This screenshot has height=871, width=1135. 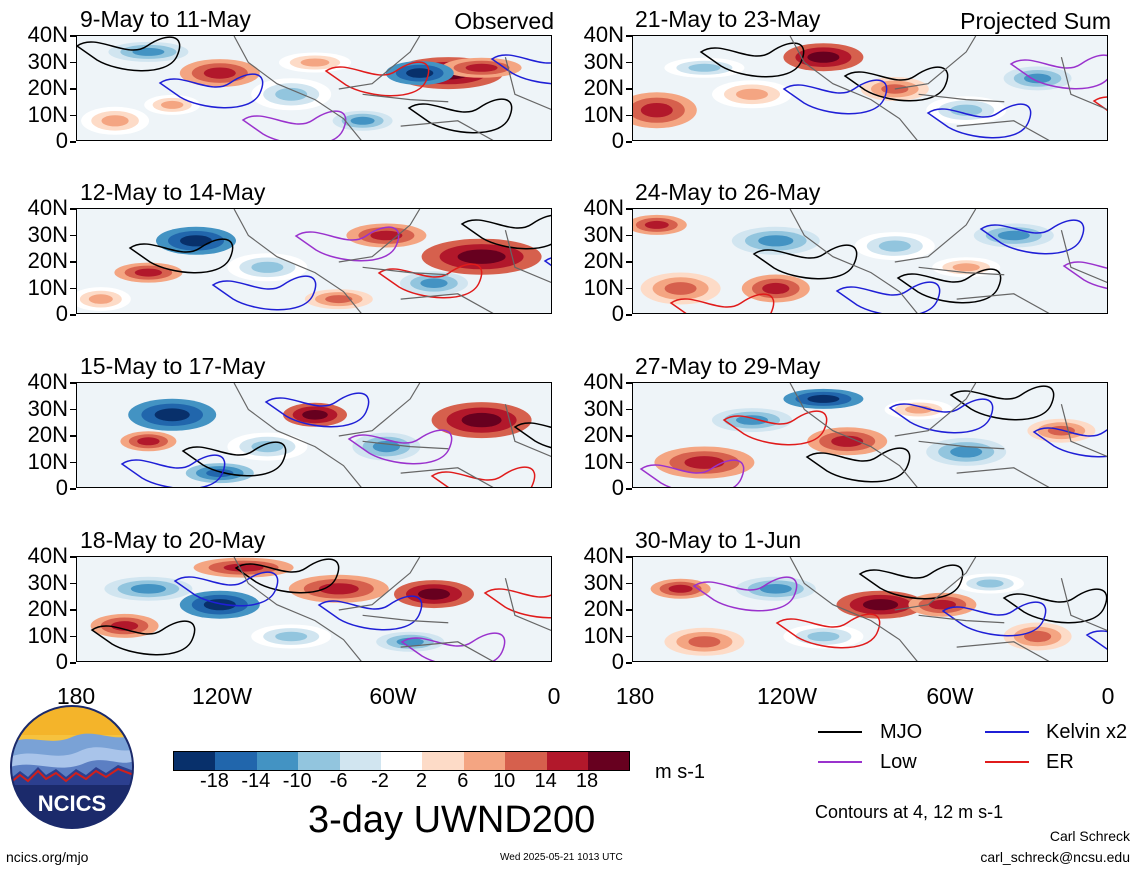 I want to click on colorbar-tick-label: -18, so click(x=214, y=781).